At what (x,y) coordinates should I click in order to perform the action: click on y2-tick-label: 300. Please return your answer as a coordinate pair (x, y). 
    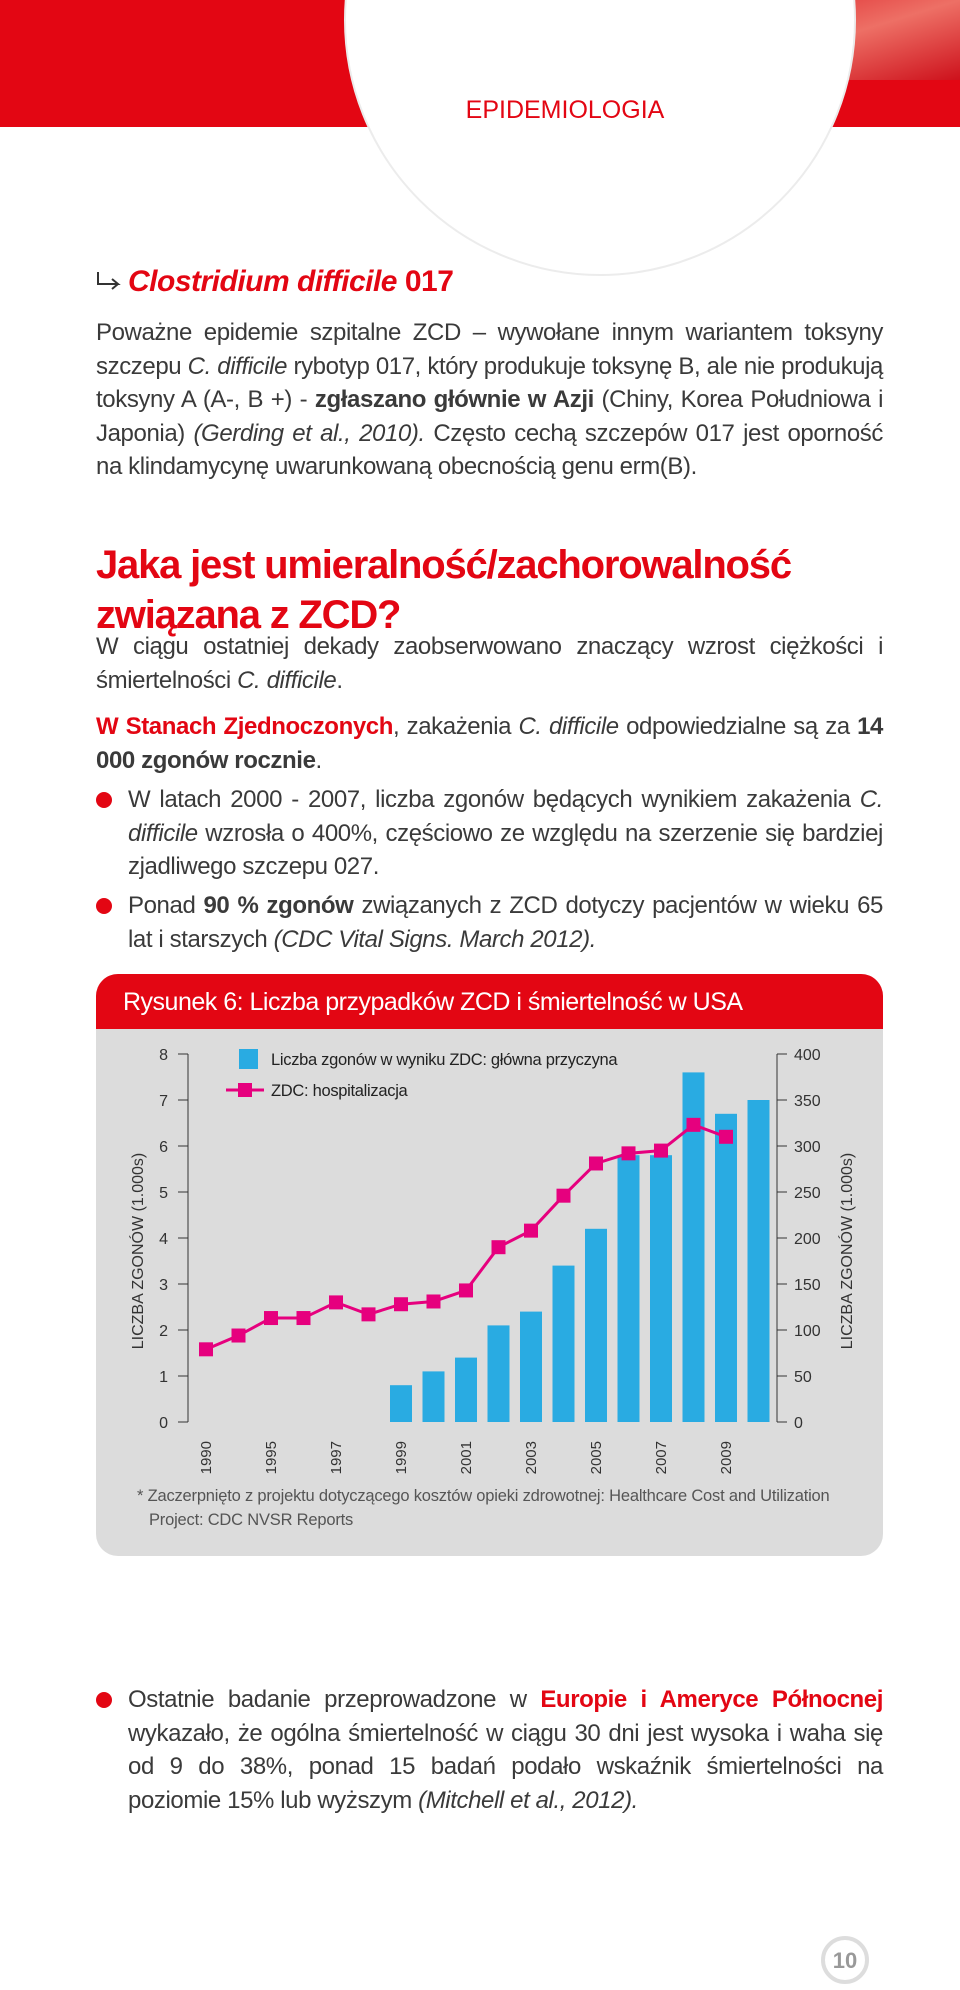
    Looking at the image, I should click on (807, 1147).